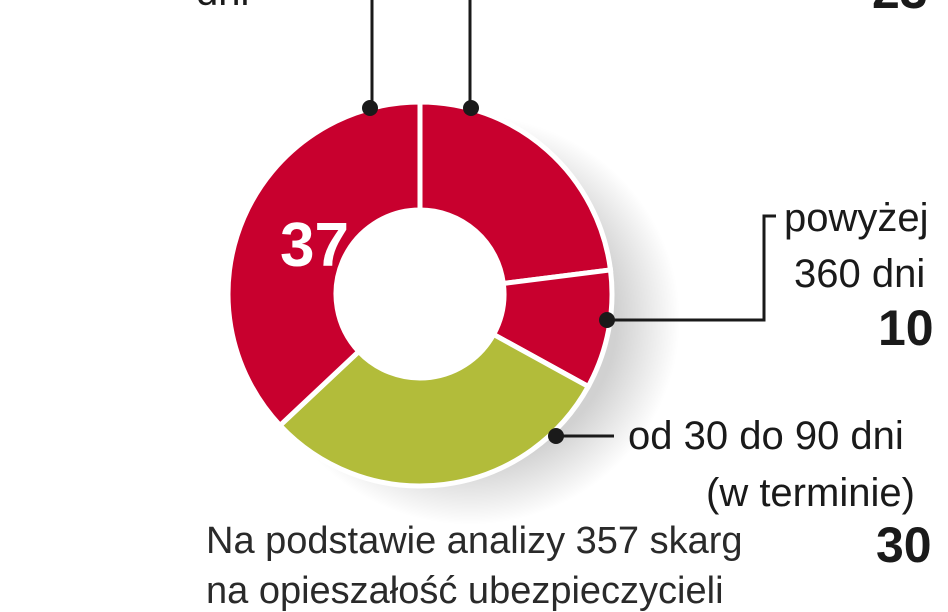 Image resolution: width=948 pixels, height=612 pixels. Describe the element at coordinates (856, 218) in the screenshot. I see `label-above-360-line1: powyżej` at that location.